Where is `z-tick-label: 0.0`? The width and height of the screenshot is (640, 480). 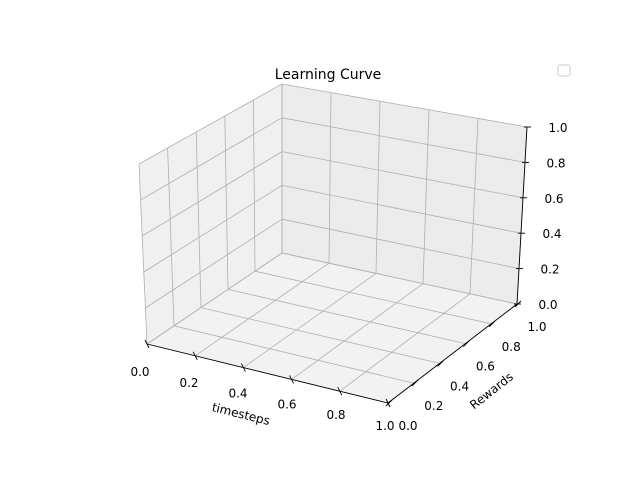
z-tick-label: 0.0 is located at coordinates (547, 305).